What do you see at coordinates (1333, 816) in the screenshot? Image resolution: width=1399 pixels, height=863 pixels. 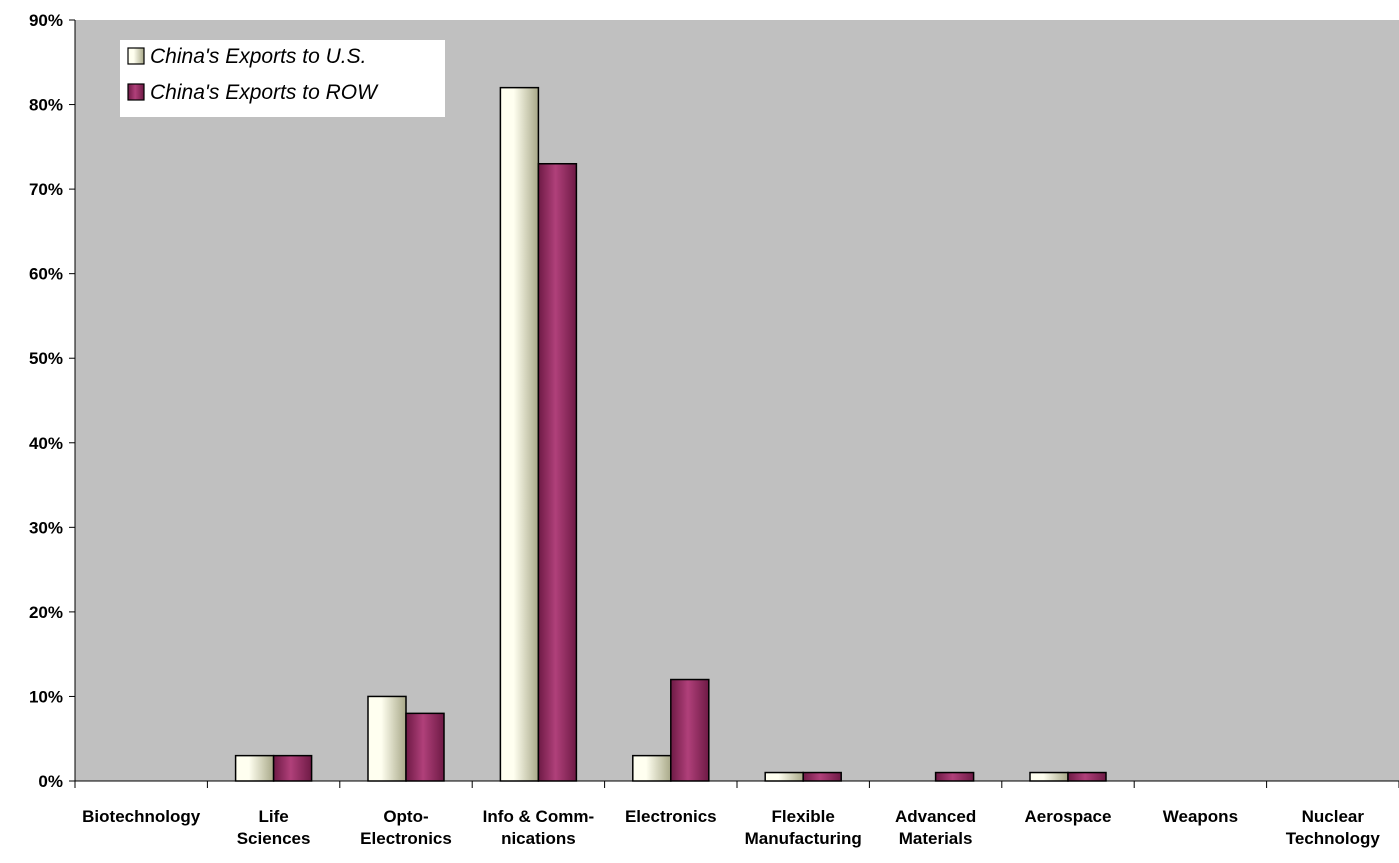 I see `x-tick-label-line: Nuclear` at bounding box center [1333, 816].